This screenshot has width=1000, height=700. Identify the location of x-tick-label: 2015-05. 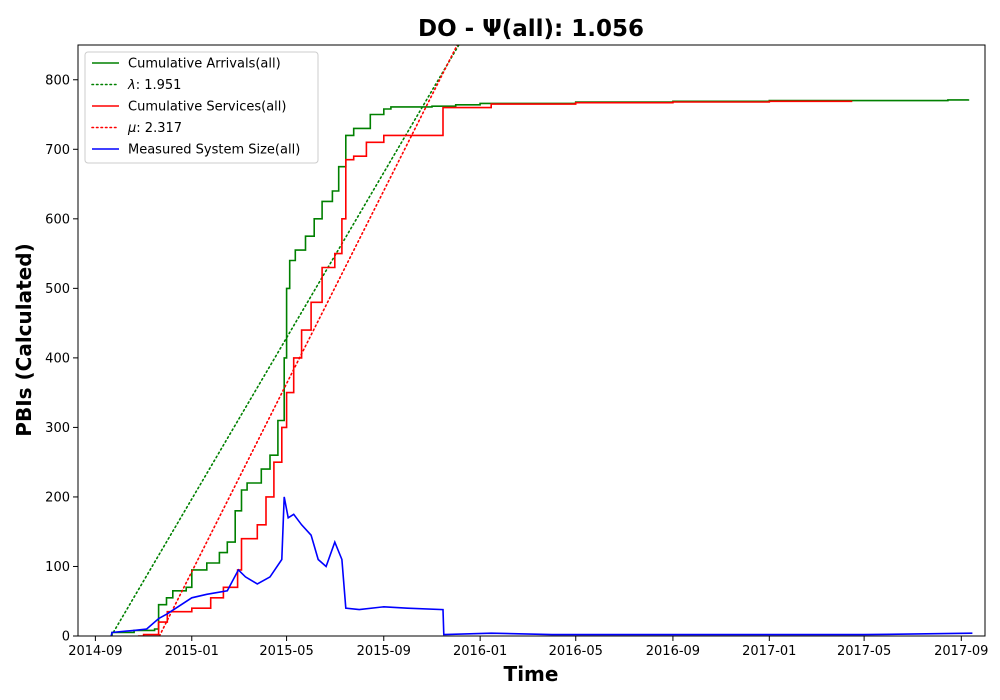
(286, 651).